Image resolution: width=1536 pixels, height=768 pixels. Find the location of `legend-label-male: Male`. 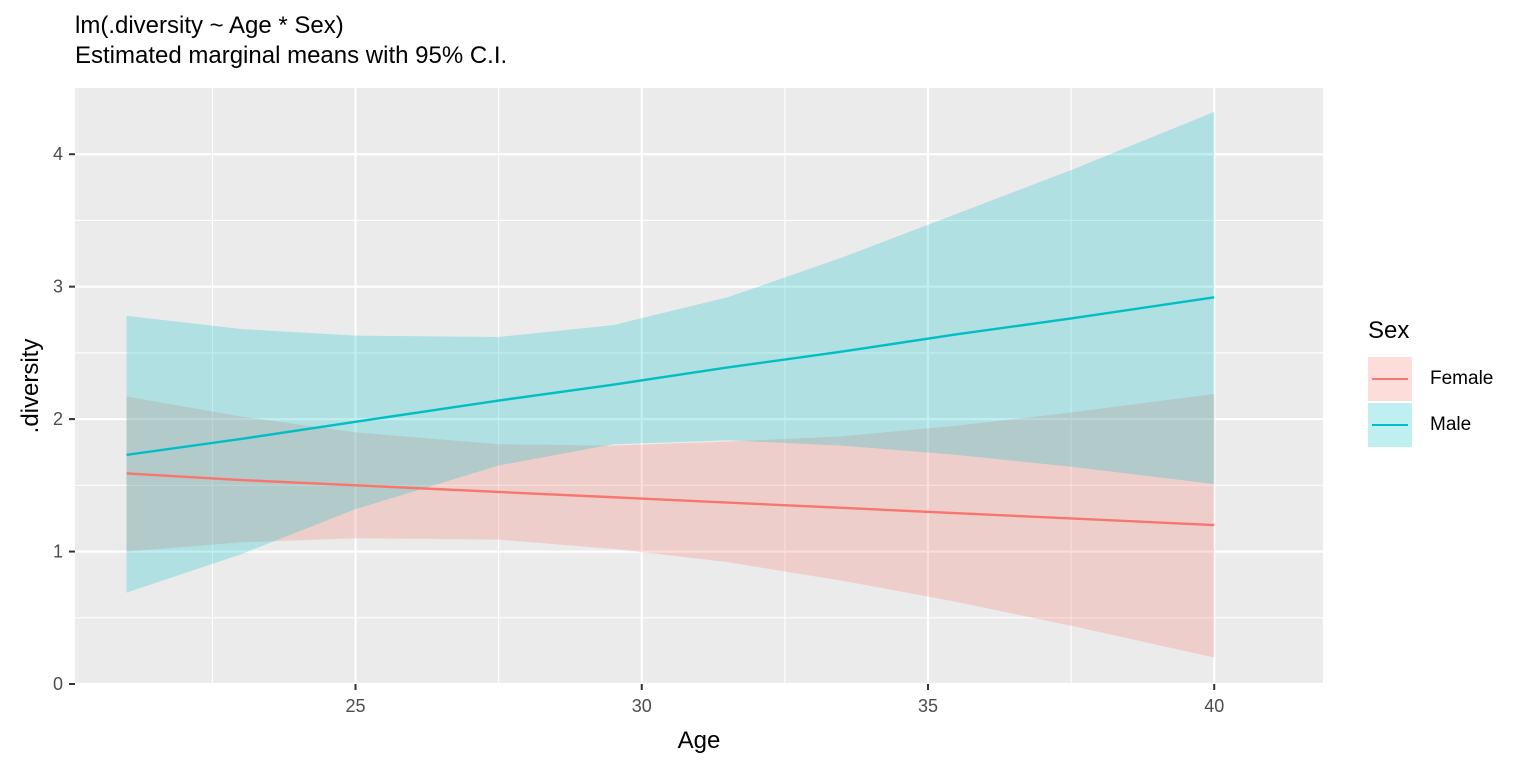

legend-label-male: Male is located at coordinates (1451, 424).